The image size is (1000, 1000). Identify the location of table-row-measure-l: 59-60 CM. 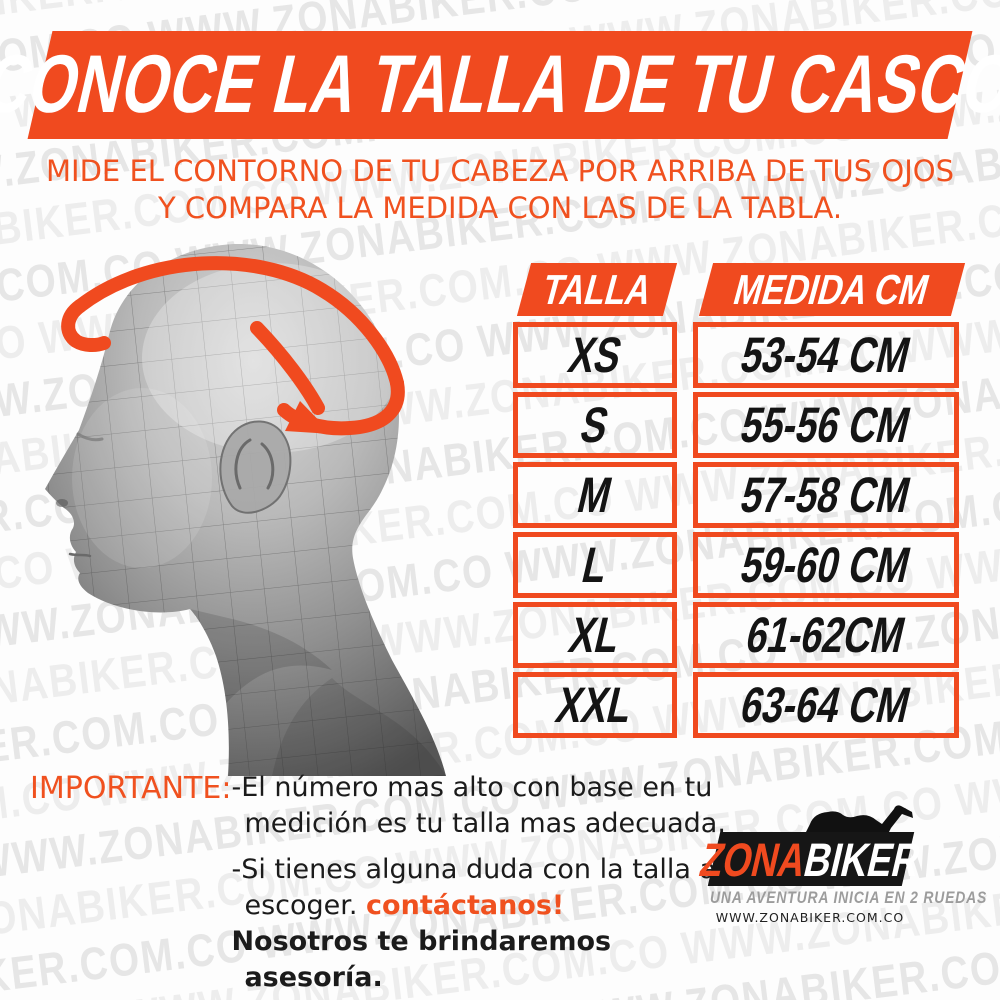
(826, 565).